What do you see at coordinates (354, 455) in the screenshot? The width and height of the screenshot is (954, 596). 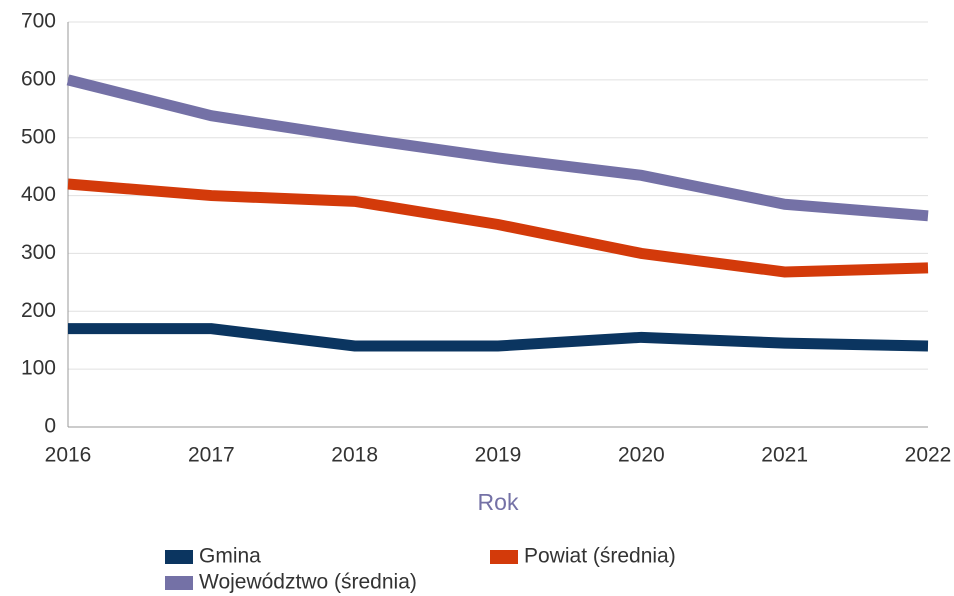 I see `x-tick-label: 2018` at bounding box center [354, 455].